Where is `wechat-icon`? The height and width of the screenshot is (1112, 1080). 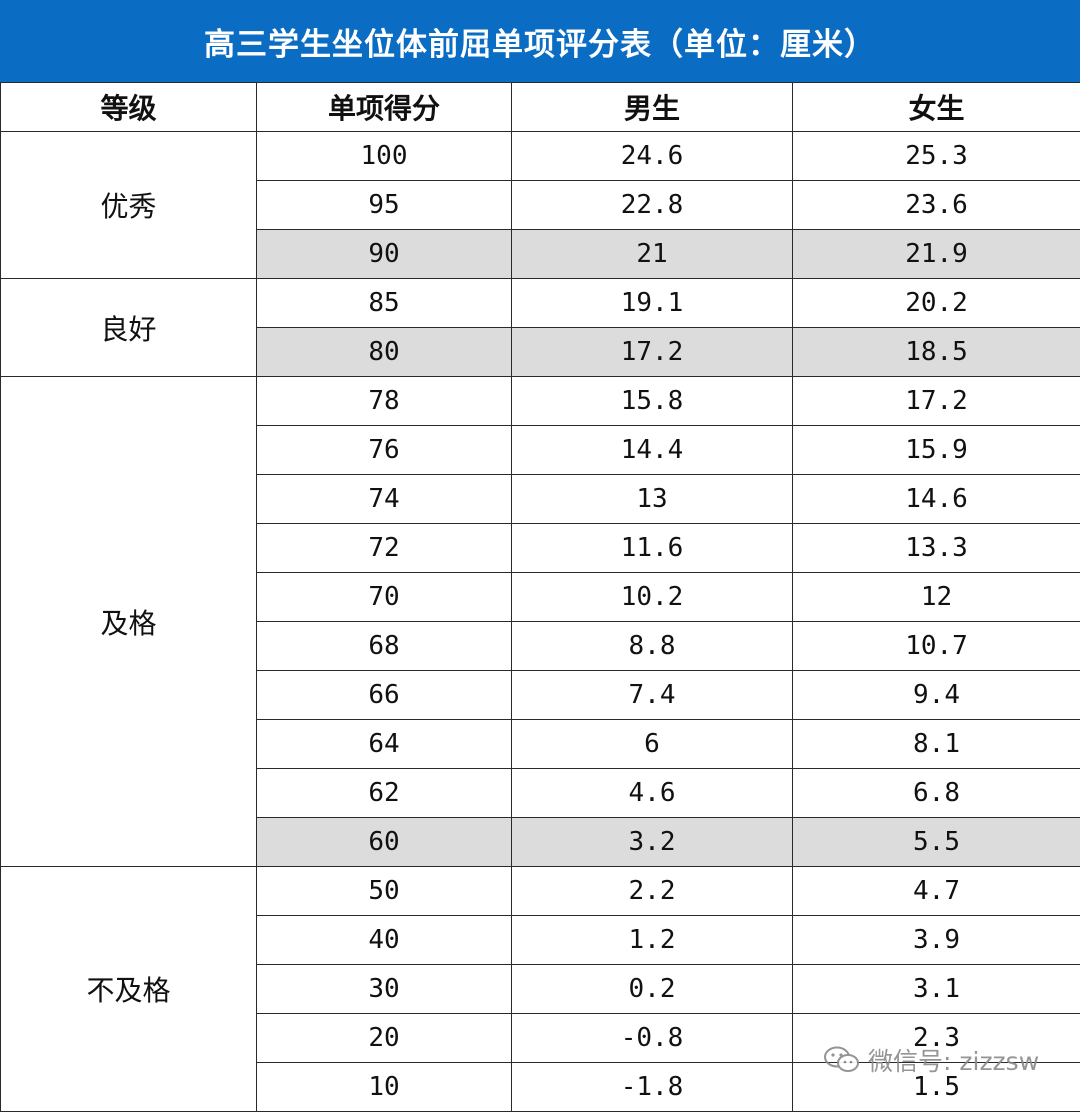 wechat-icon is located at coordinates (842, 1060).